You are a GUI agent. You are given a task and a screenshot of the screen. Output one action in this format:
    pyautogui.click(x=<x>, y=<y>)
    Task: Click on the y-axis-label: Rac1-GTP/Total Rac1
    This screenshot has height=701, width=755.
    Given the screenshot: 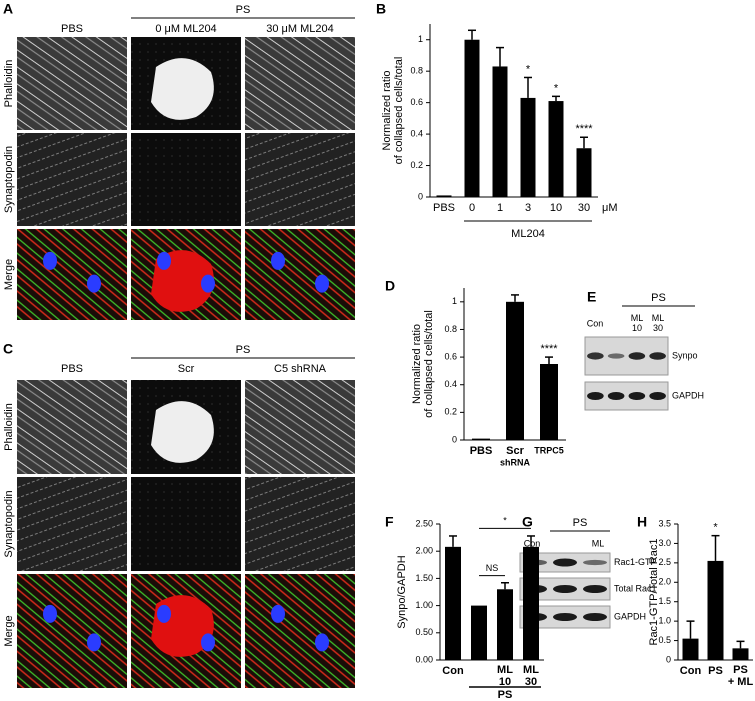 What is the action you would take?
    pyautogui.click(x=654, y=592)
    